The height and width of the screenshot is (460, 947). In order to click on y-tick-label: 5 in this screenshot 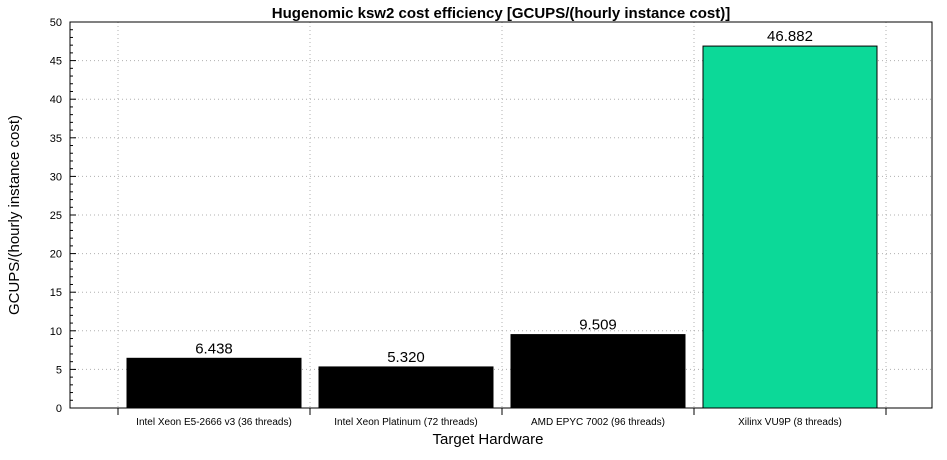, I will do `click(59, 370)`.